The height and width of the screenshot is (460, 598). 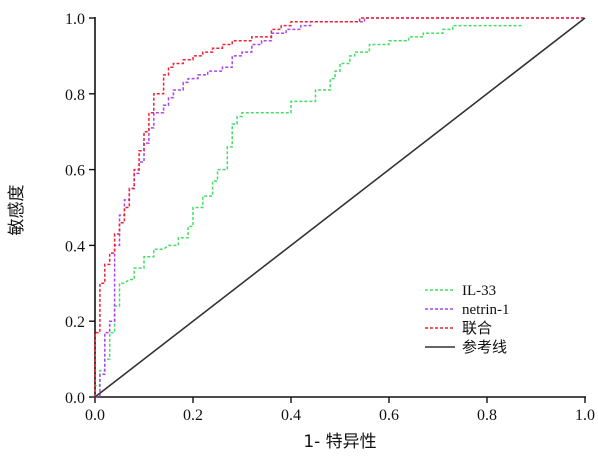 What do you see at coordinates (95, 415) in the screenshot?
I see `x-tick-label: 0.0` at bounding box center [95, 415].